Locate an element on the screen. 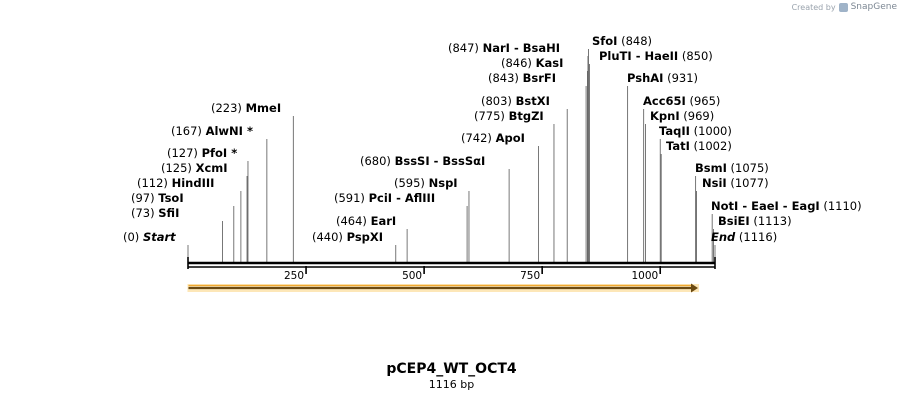 Image resolution: width=903 pixels, height=400 pixels. restriction-site: (775) BtgZI is located at coordinates (509, 116).